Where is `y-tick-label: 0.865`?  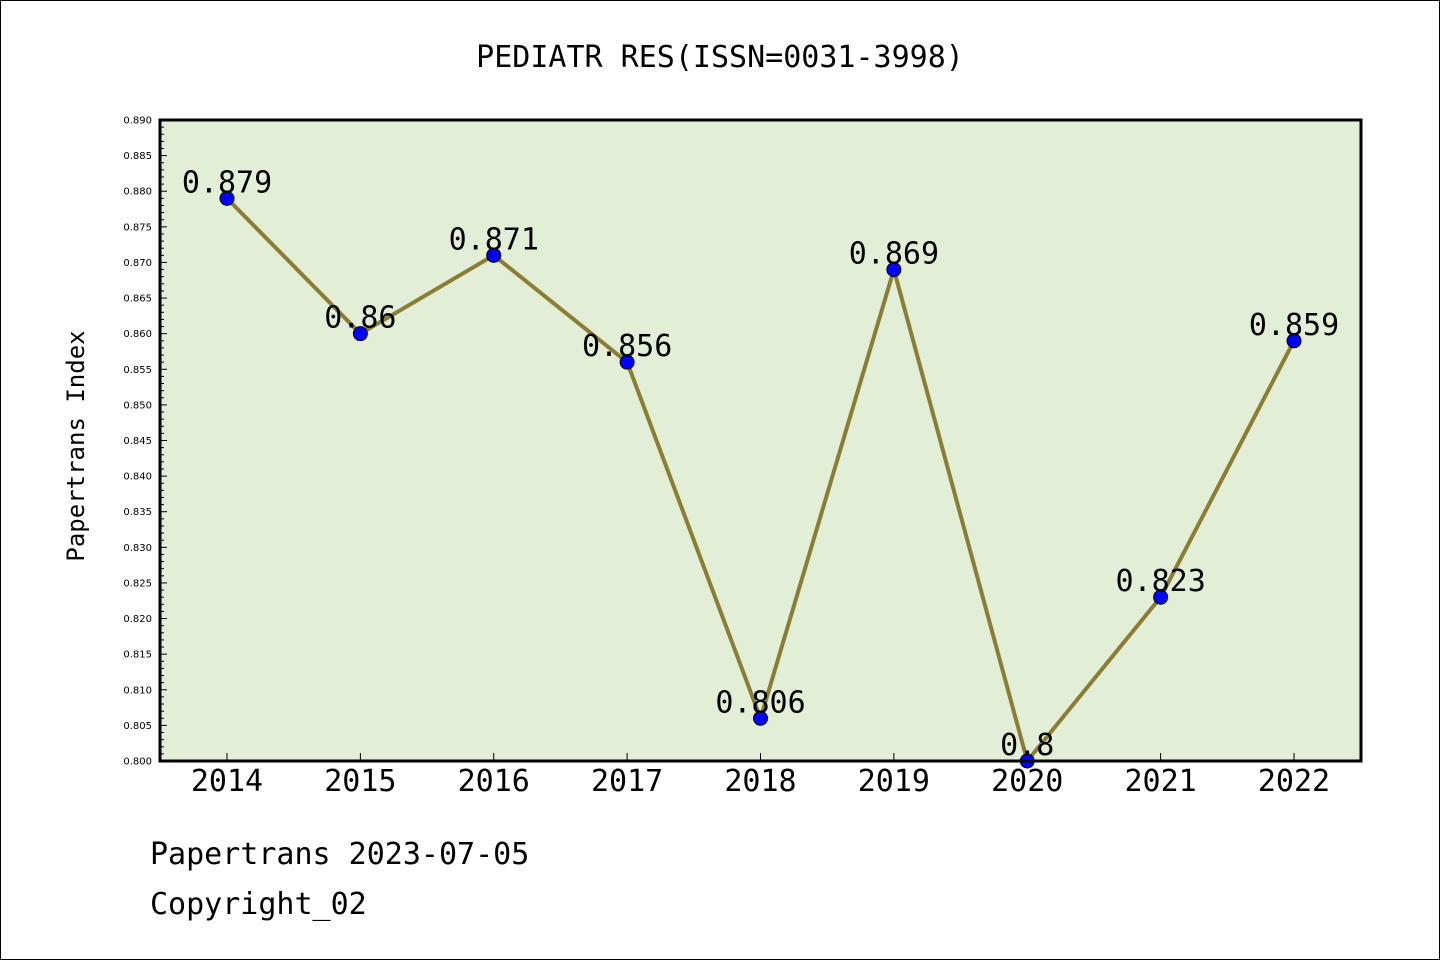
y-tick-label: 0.865 is located at coordinates (137, 299).